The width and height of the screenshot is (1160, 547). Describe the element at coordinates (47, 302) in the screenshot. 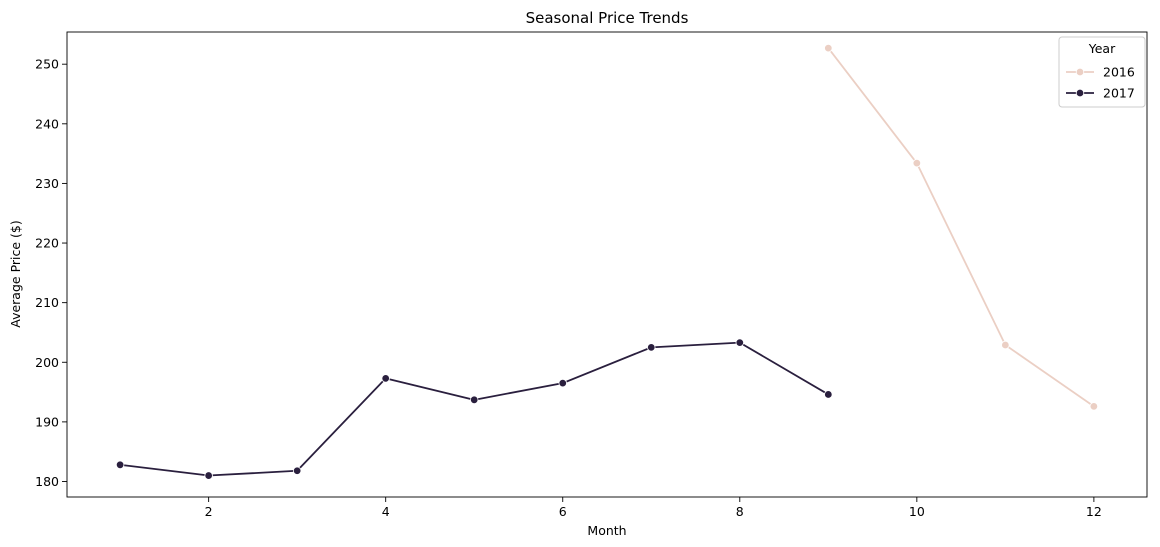

I see `y-tick-label: 210` at that location.